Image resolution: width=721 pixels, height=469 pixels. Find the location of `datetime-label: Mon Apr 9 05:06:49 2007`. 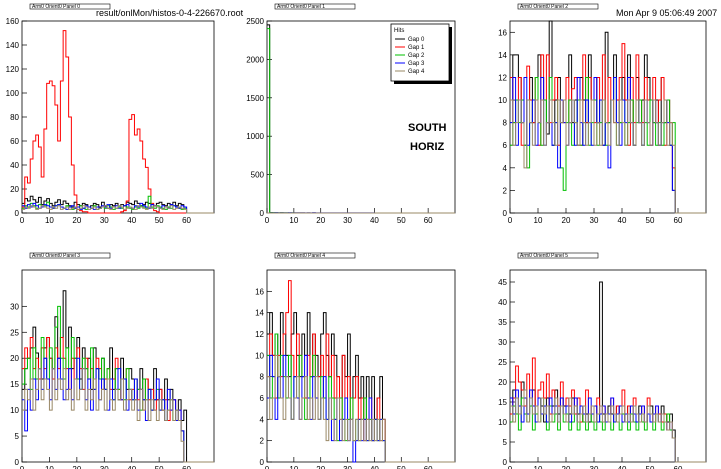

datetime-label: Mon Apr 9 05:06:49 2007 is located at coordinates (666, 13).